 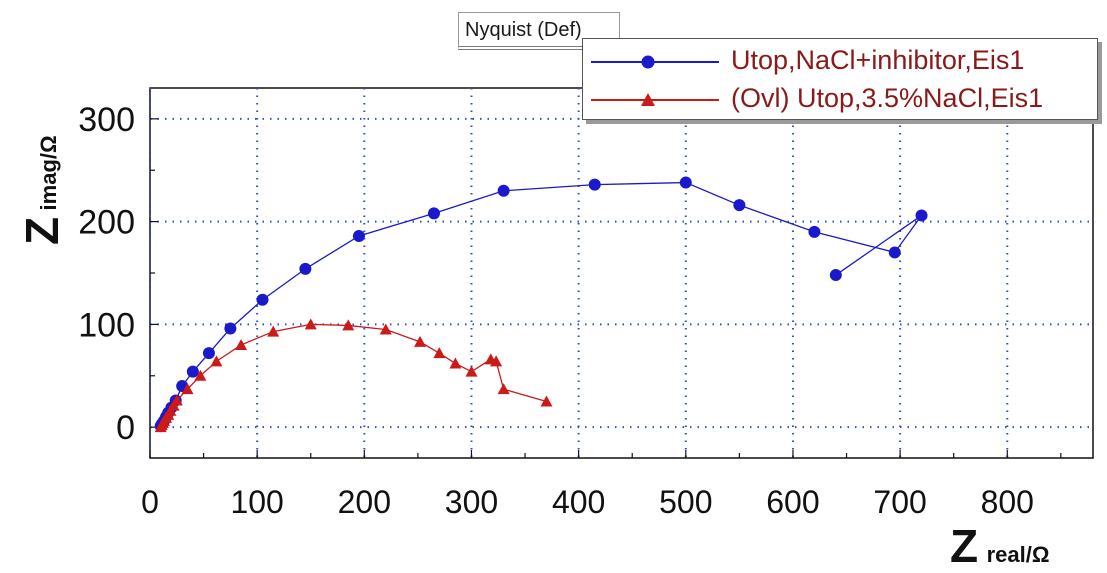 What do you see at coordinates (648, 99) in the screenshot?
I see `triangle-marker-icon` at bounding box center [648, 99].